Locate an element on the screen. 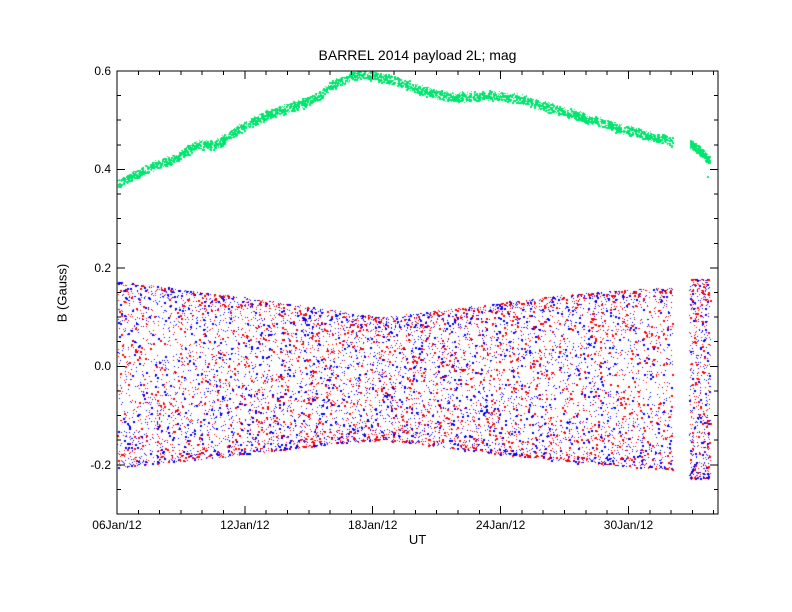 This screenshot has height=612, width=792. chart-title: BARREL 2014 payload 2L; mag is located at coordinates (417, 55).